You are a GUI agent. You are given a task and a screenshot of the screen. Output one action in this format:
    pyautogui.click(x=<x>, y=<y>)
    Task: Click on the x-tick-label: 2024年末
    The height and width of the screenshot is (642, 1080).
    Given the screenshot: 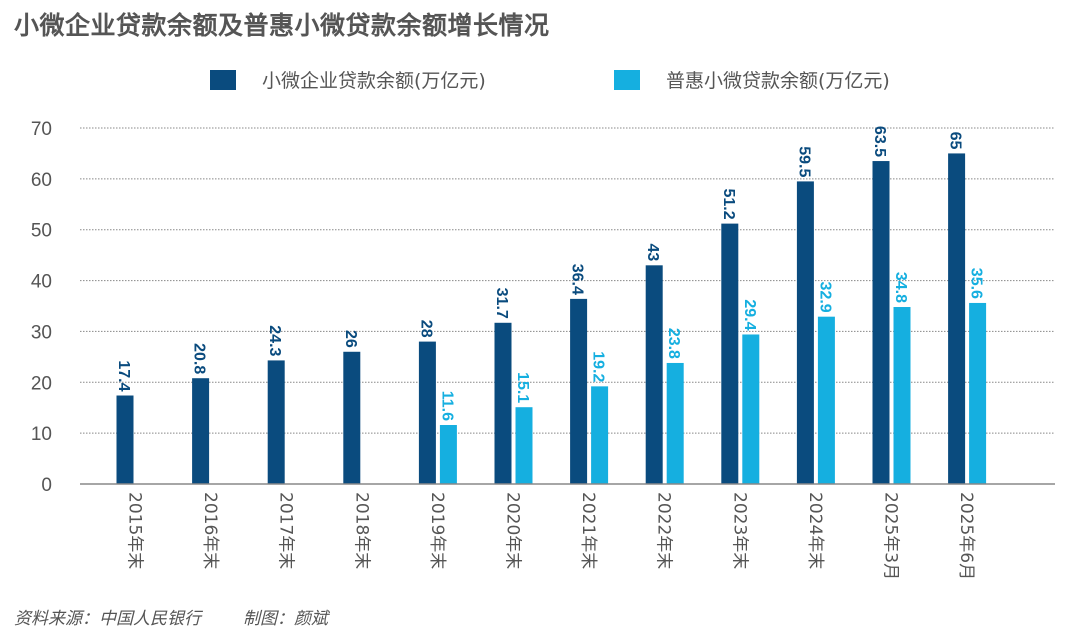 What is the action you would take?
    pyautogui.click(x=815, y=530)
    